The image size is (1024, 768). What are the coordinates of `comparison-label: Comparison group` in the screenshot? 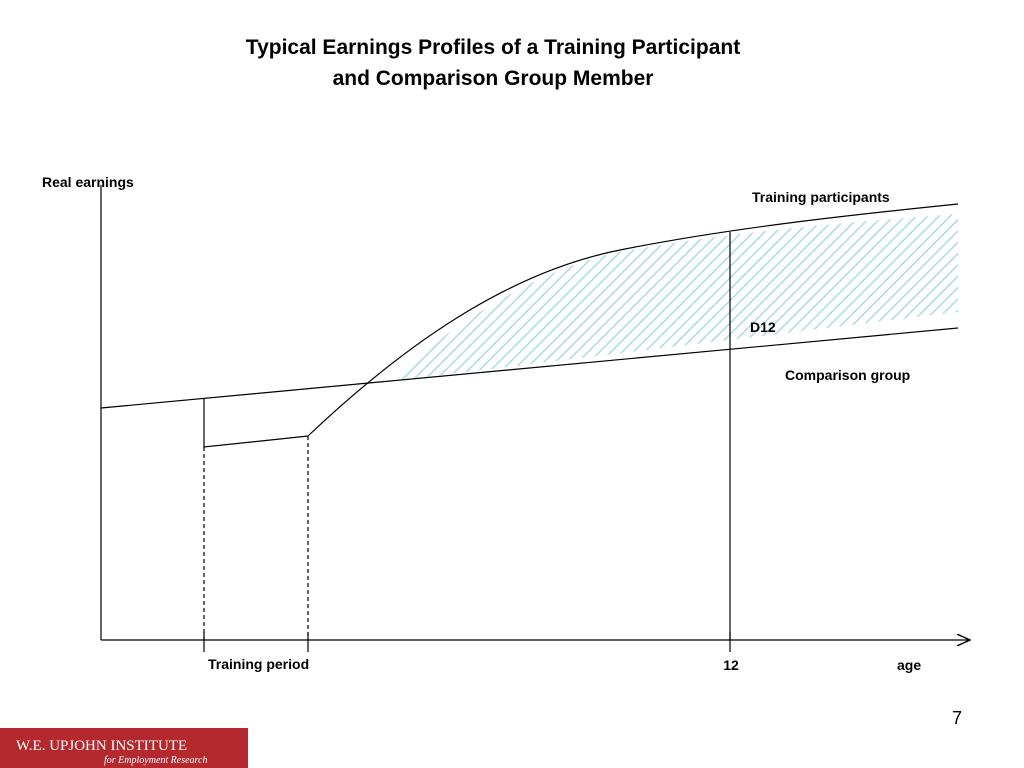 It's located at (847, 375).